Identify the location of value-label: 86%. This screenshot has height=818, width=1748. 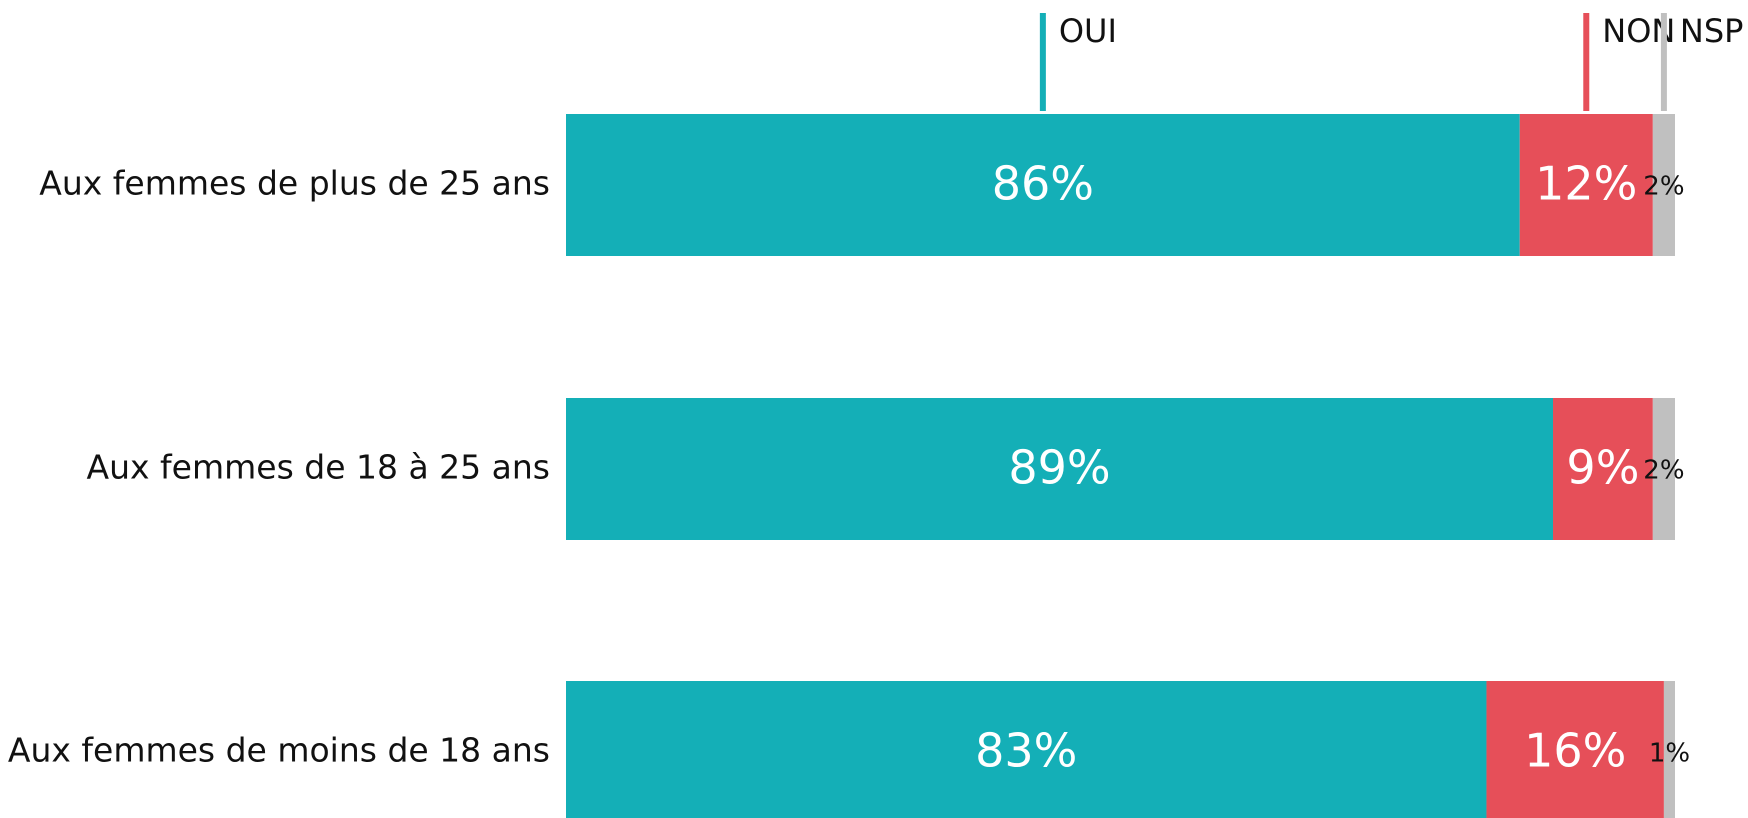
(1043, 184).